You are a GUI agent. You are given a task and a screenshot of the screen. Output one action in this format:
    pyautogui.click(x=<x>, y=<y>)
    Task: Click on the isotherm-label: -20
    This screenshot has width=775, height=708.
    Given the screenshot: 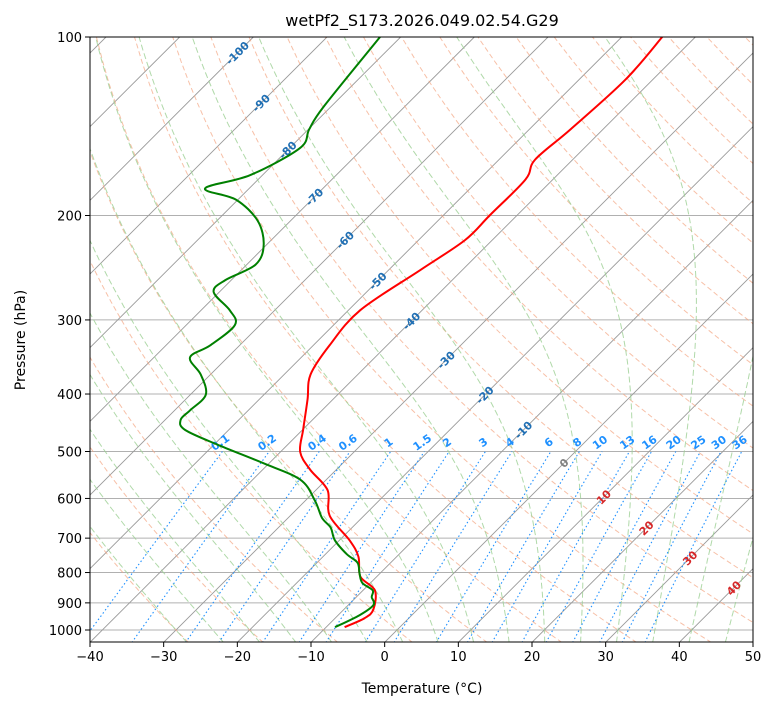 What is the action you would take?
    pyautogui.click(x=484, y=394)
    